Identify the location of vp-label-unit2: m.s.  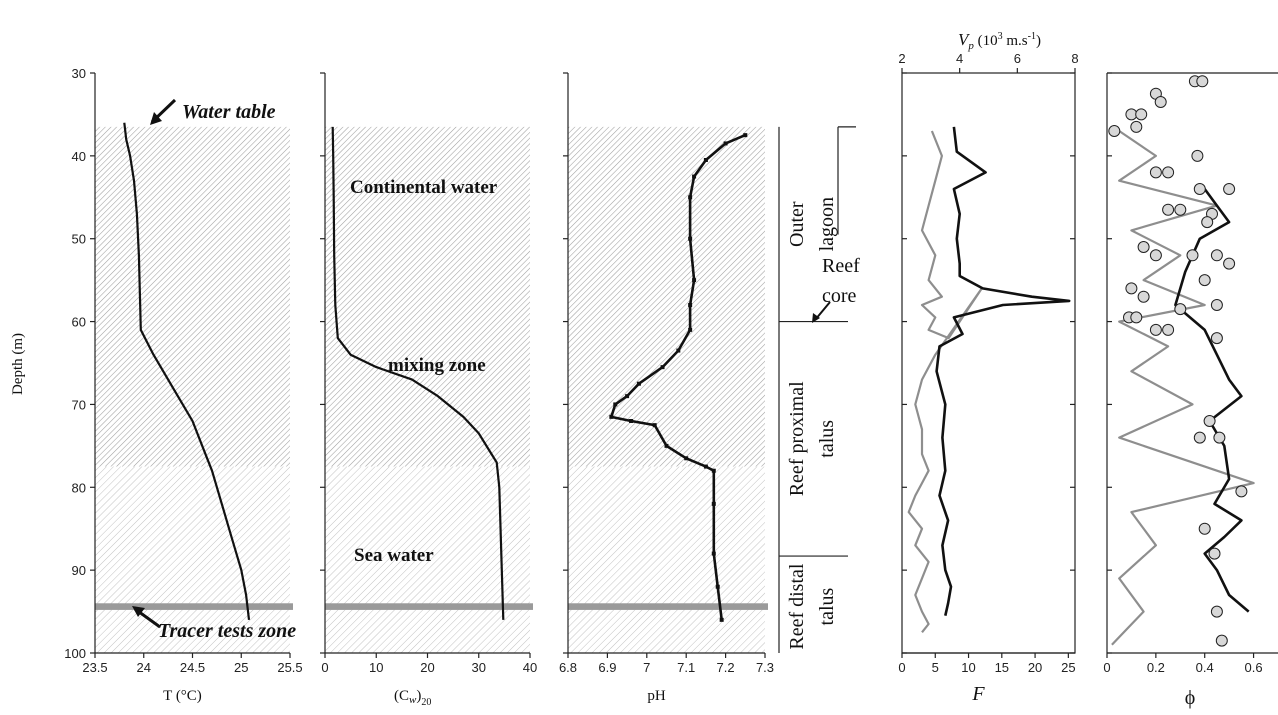
(1015, 41).